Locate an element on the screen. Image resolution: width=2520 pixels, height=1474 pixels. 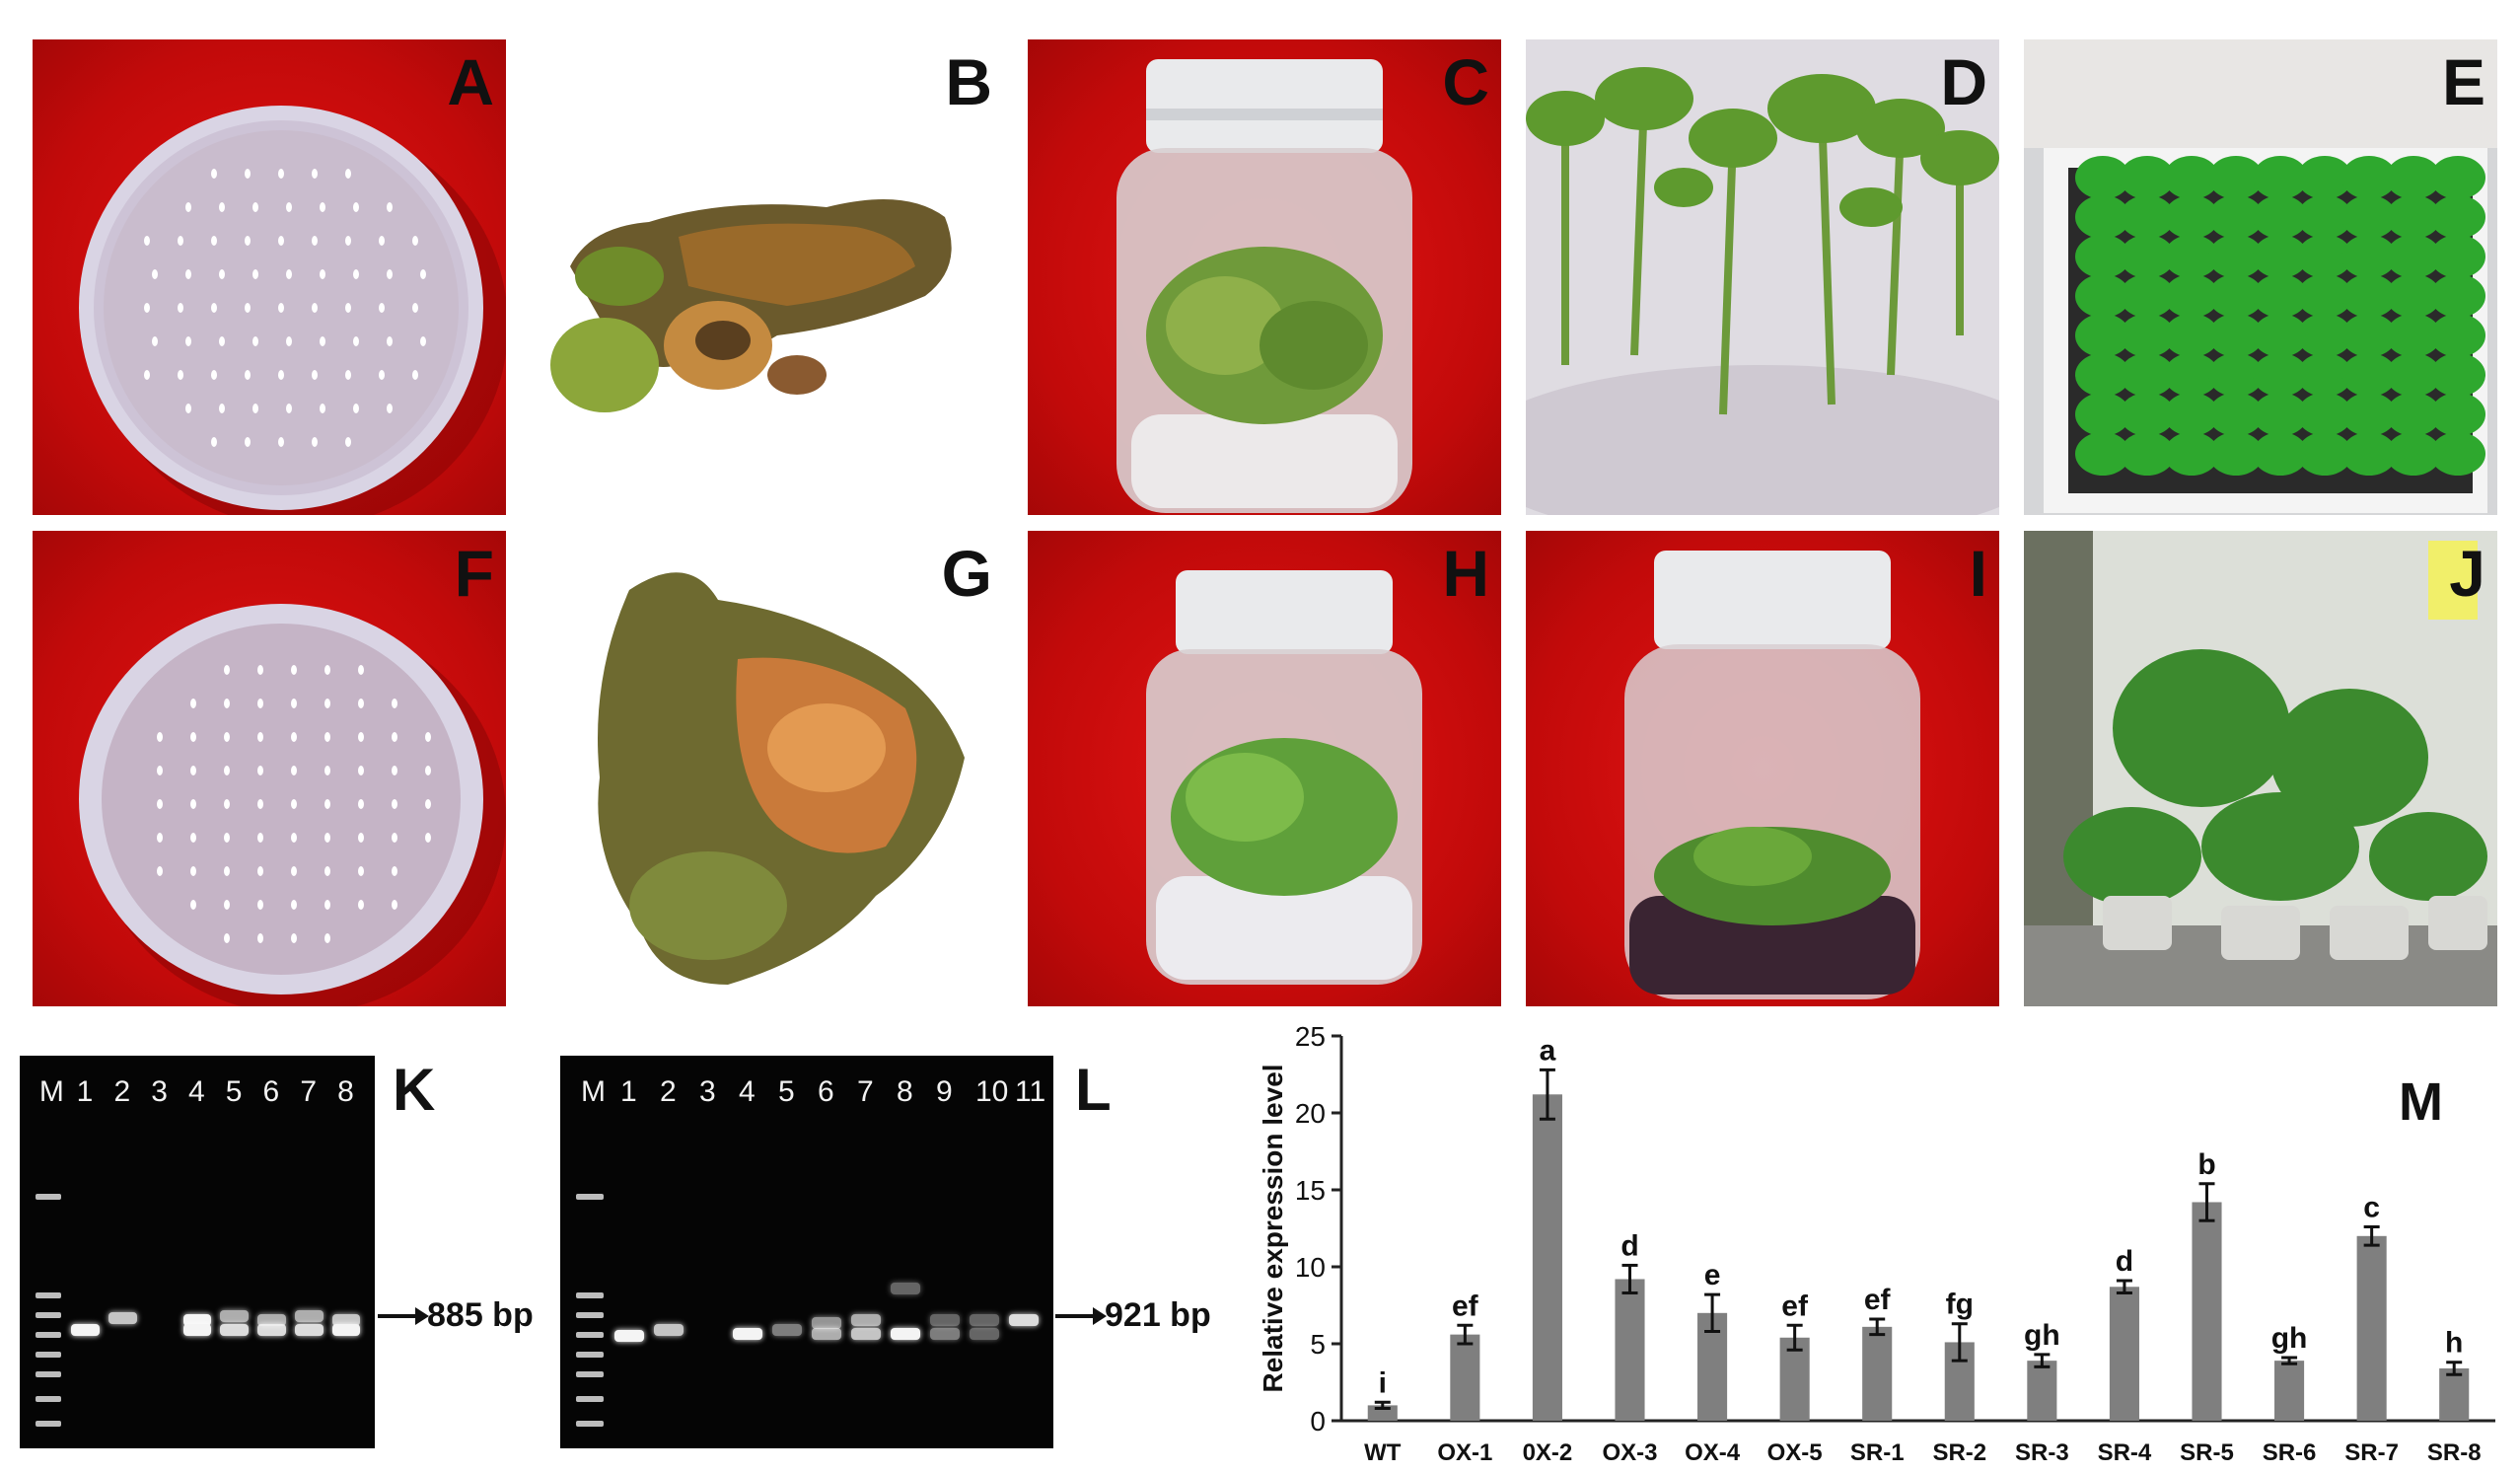
panel-label-b: B is located at coordinates (968, 81).